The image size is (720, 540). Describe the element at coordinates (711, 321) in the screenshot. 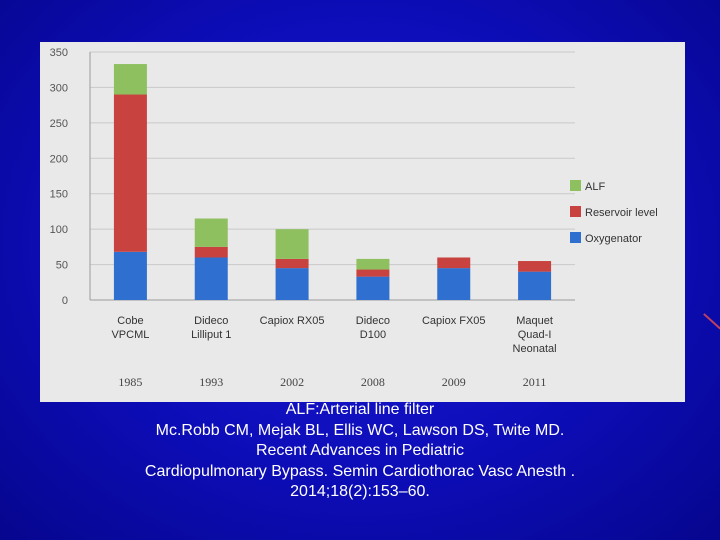

I see `decorative-line` at that location.